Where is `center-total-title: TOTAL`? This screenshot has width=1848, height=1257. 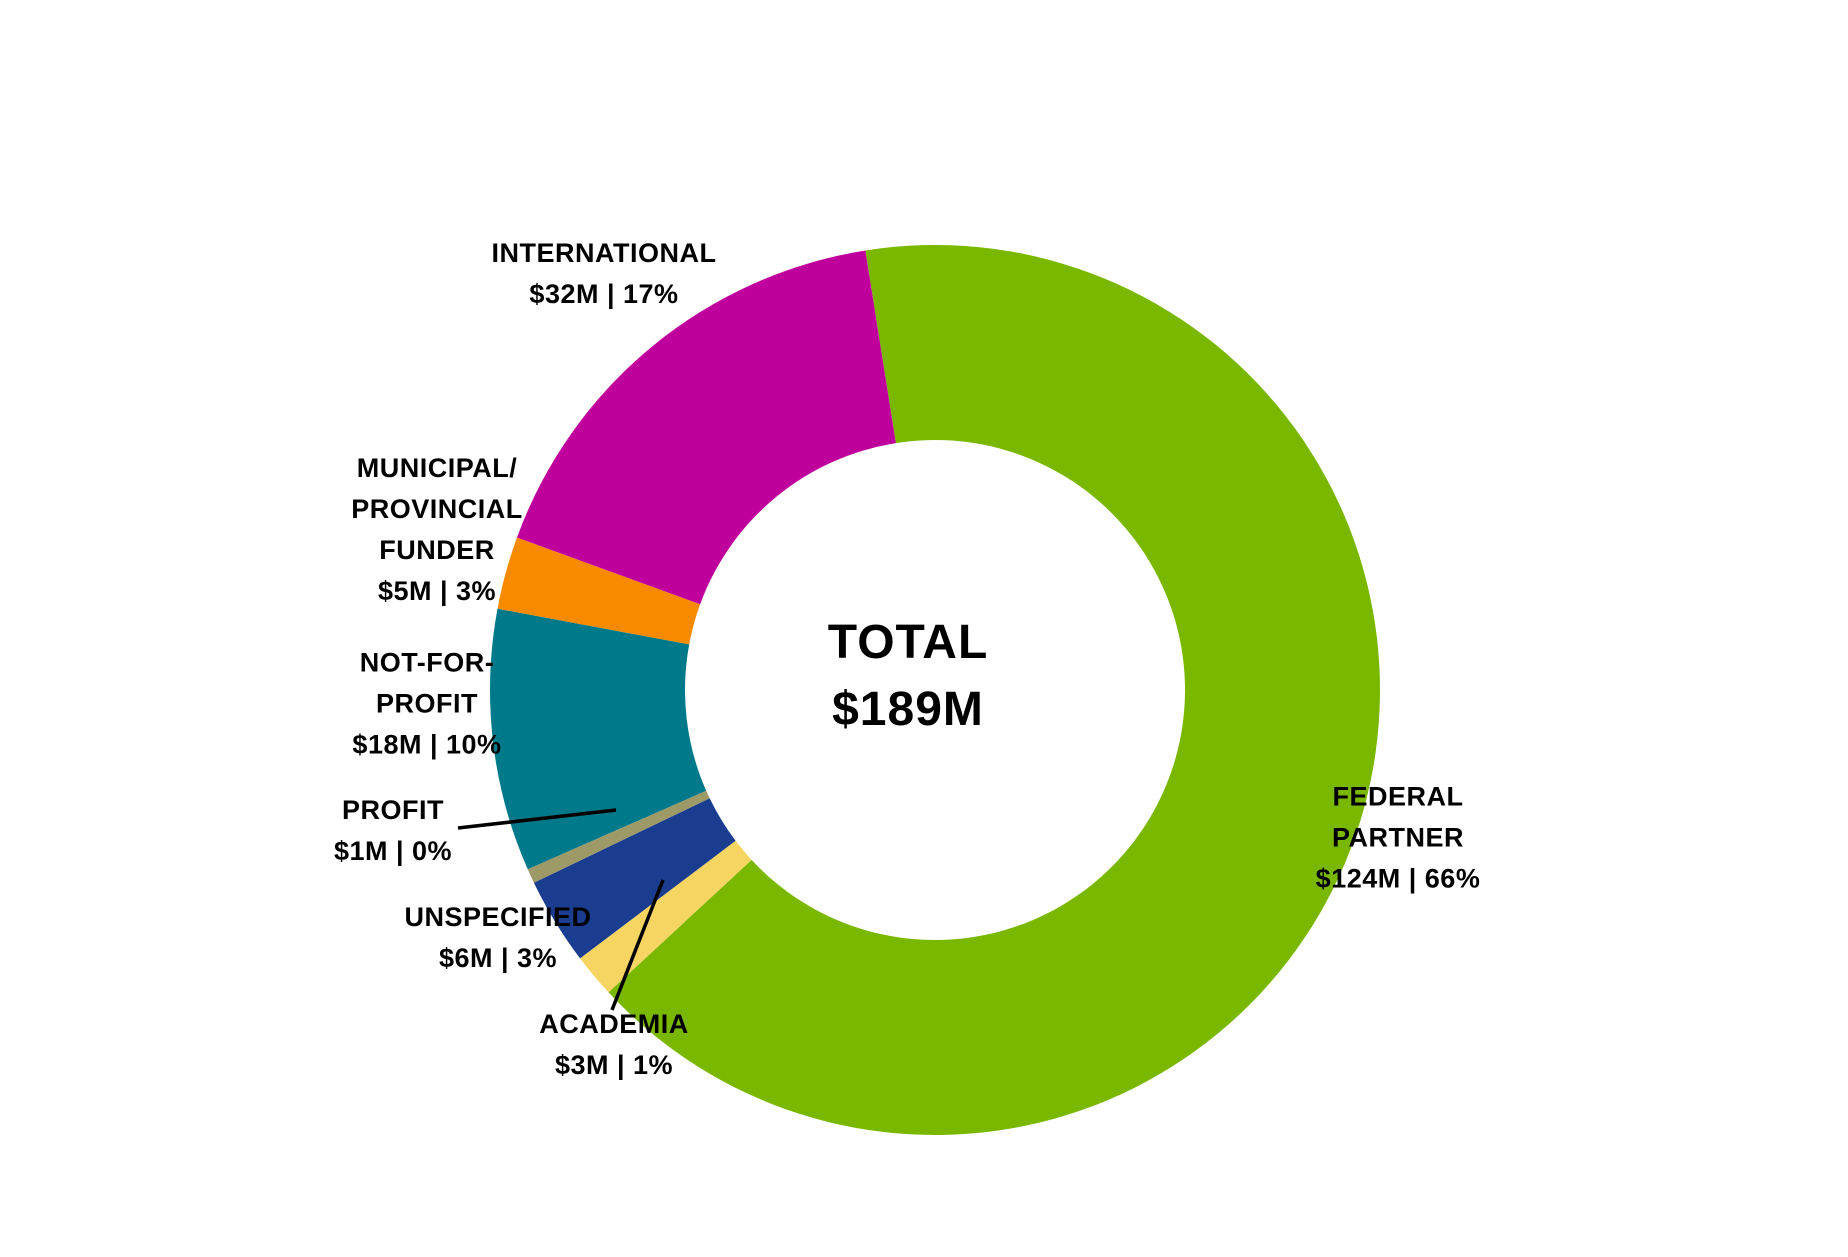
center-total-title: TOTAL is located at coordinates (908, 642).